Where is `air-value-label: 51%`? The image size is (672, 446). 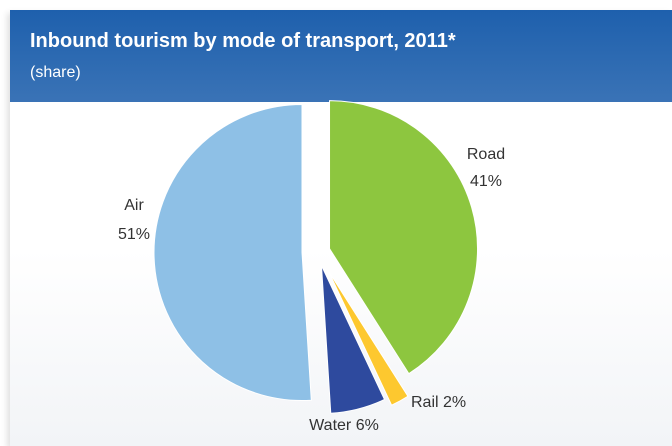 air-value-label: 51% is located at coordinates (134, 234).